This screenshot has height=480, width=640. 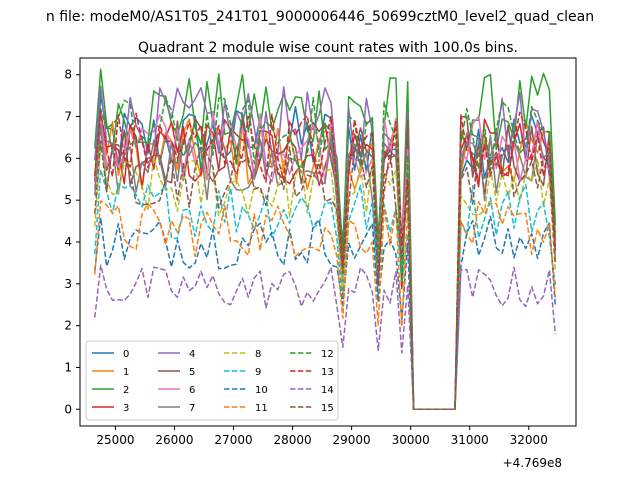 What do you see at coordinates (529, 440) in the screenshot?
I see `x-tick-label: 32000` at bounding box center [529, 440].